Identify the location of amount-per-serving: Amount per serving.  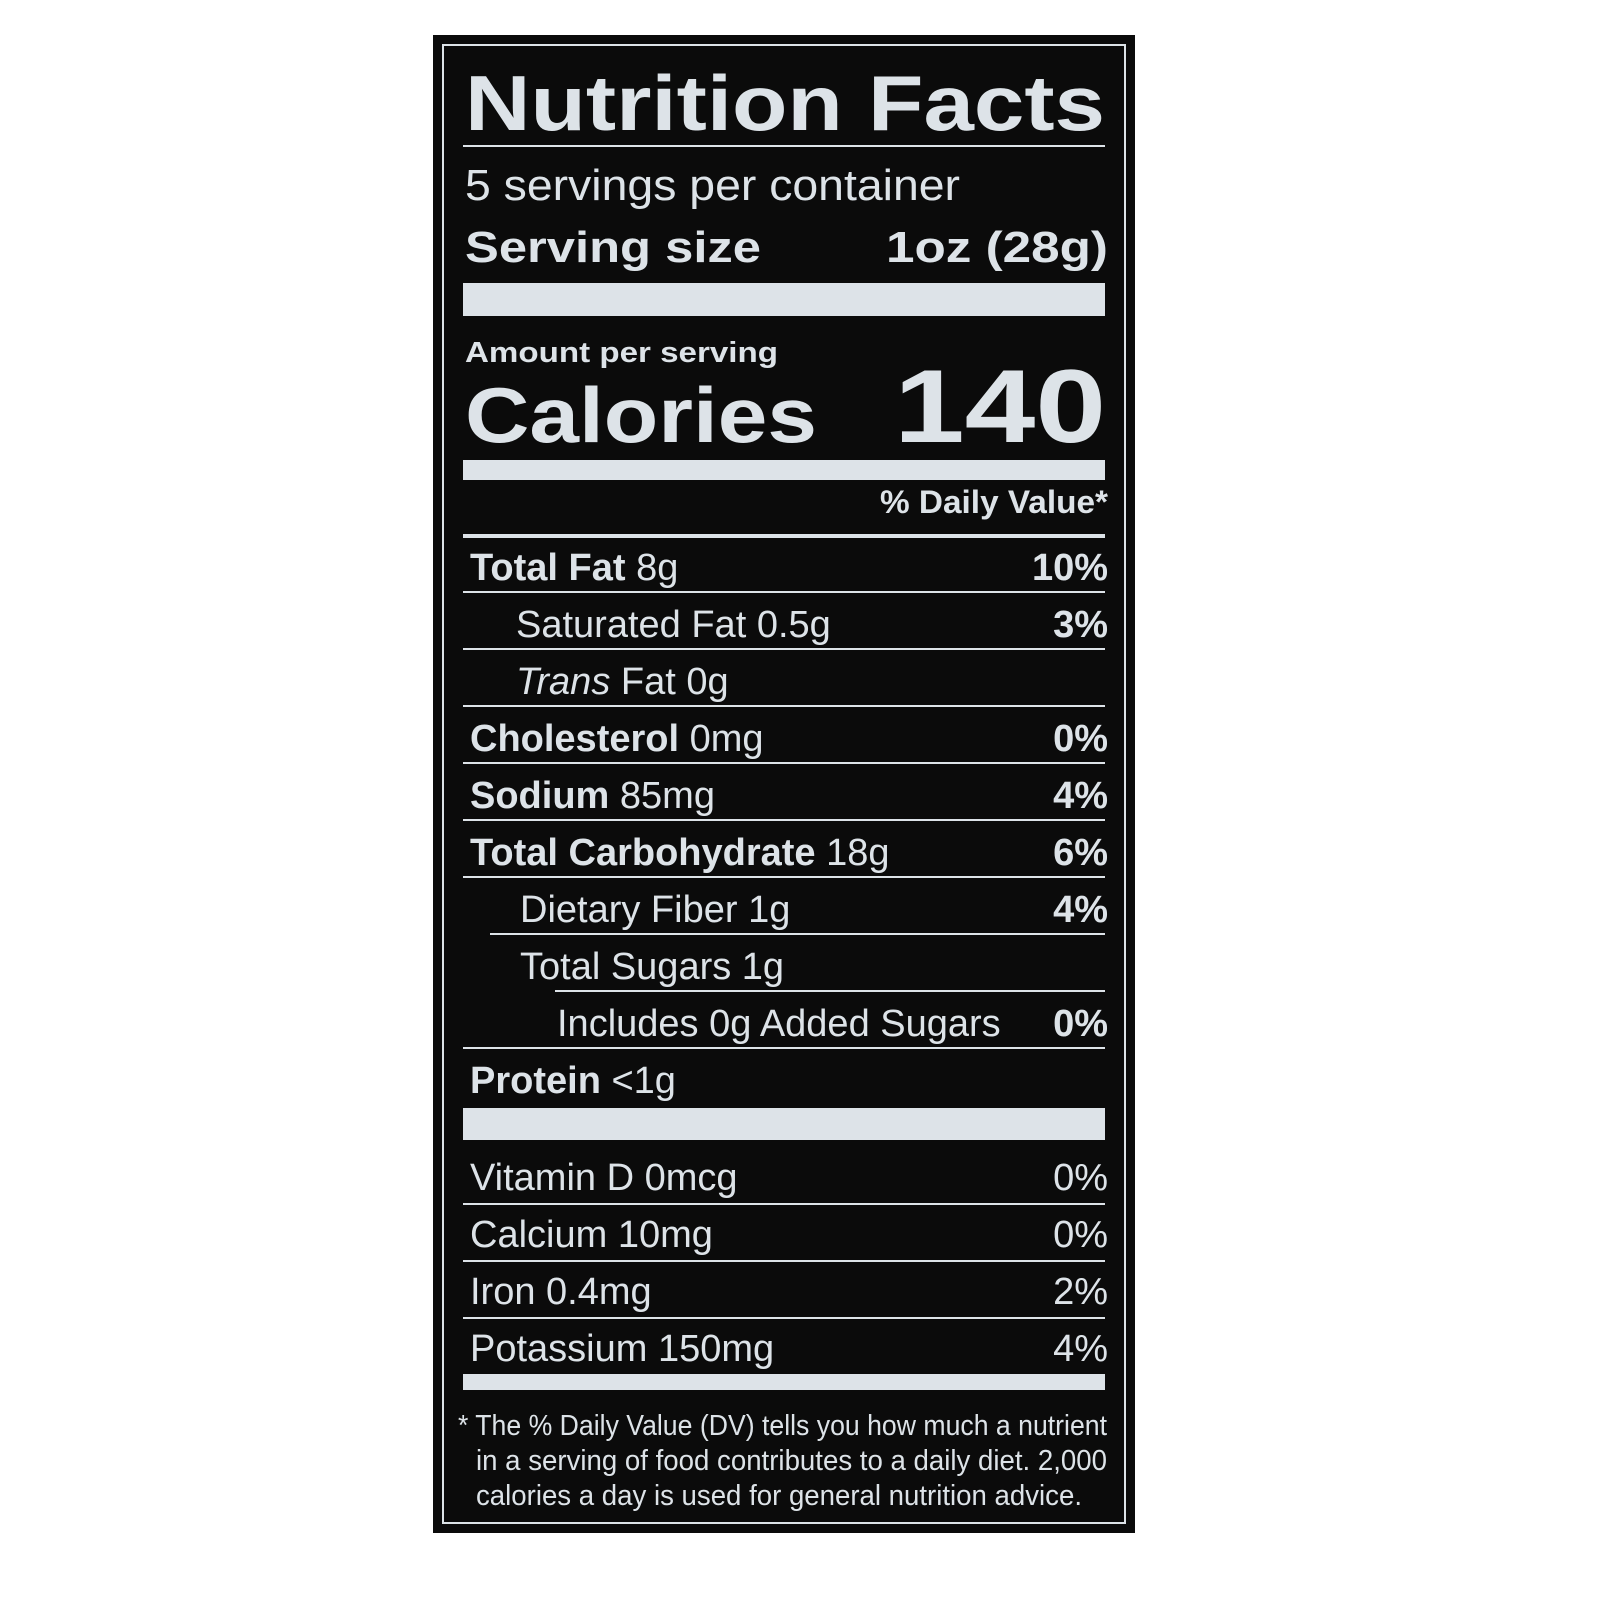
(621, 353).